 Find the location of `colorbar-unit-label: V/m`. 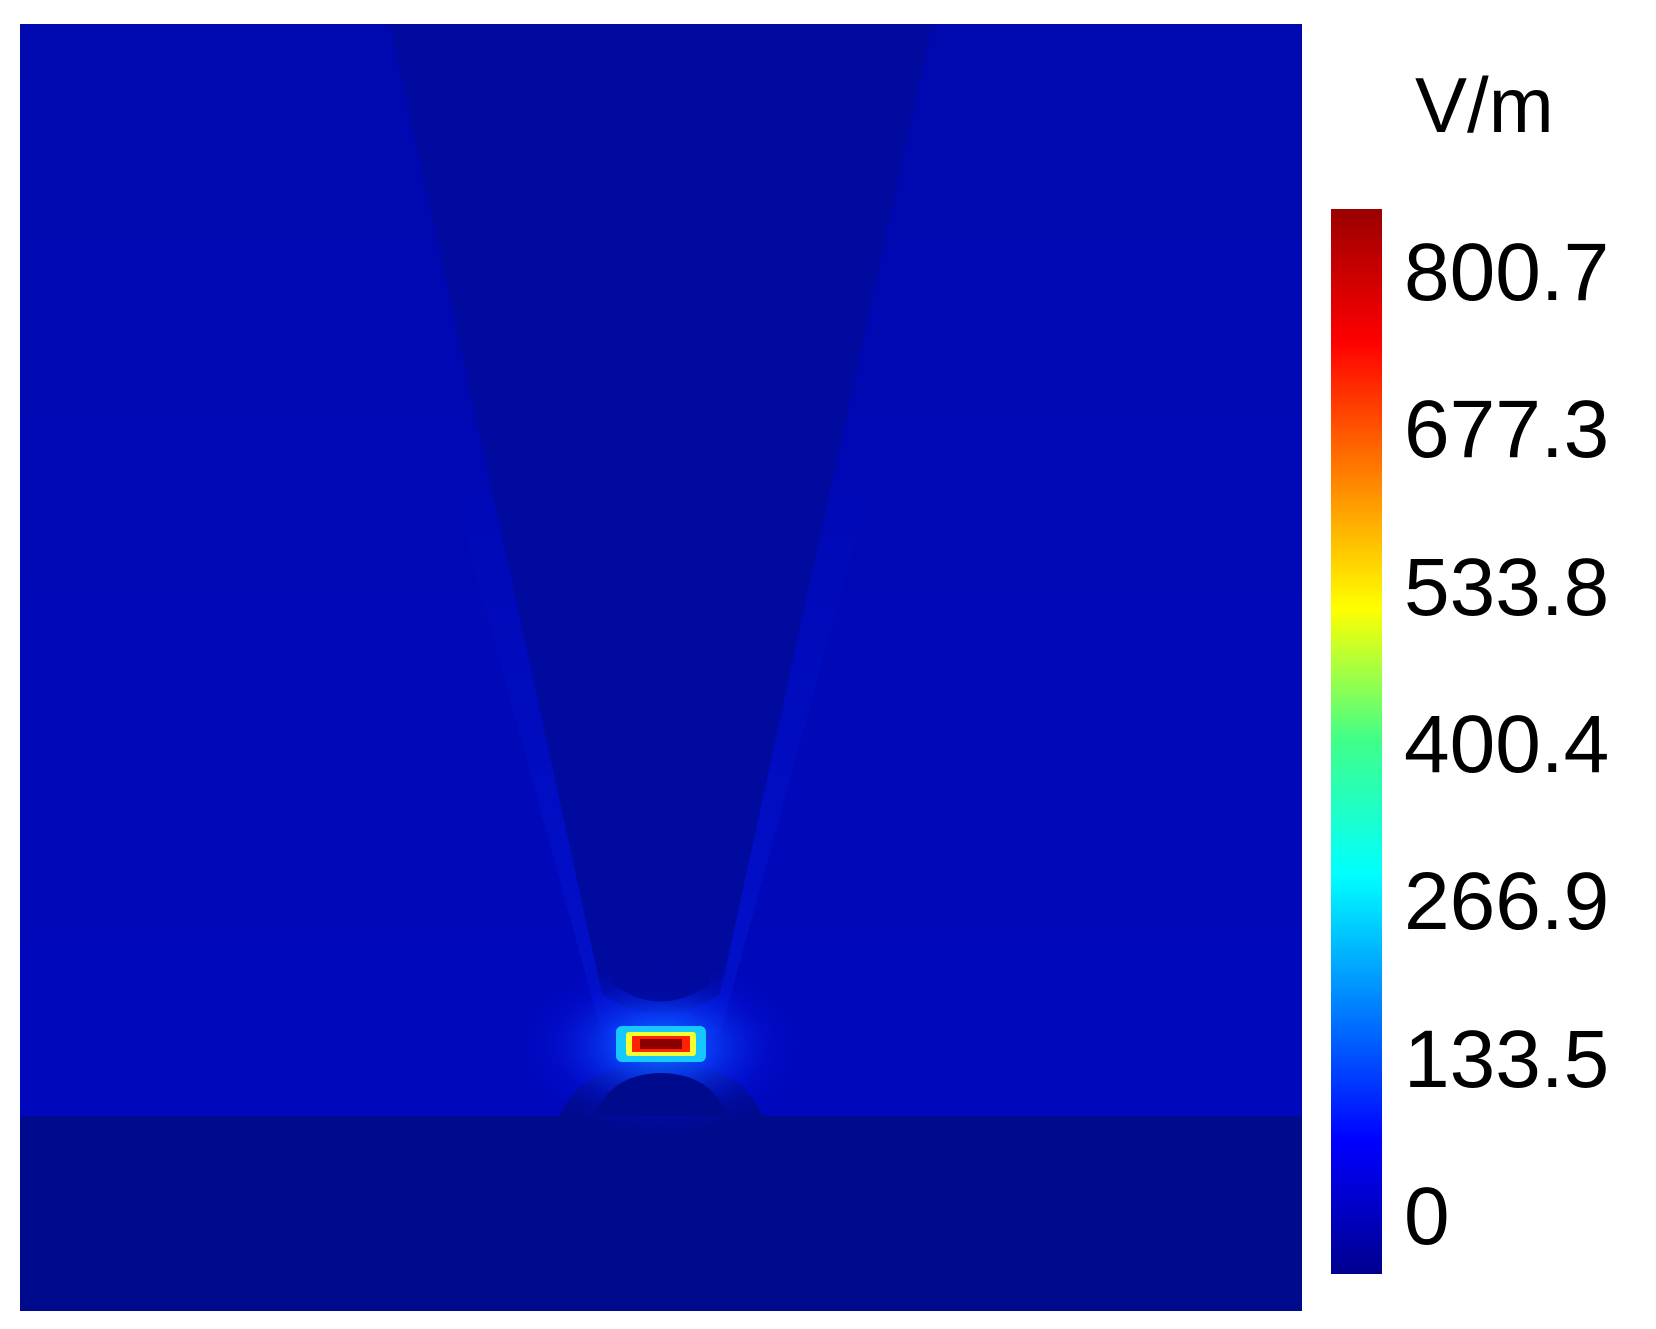

colorbar-unit-label: V/m is located at coordinates (1484, 105).